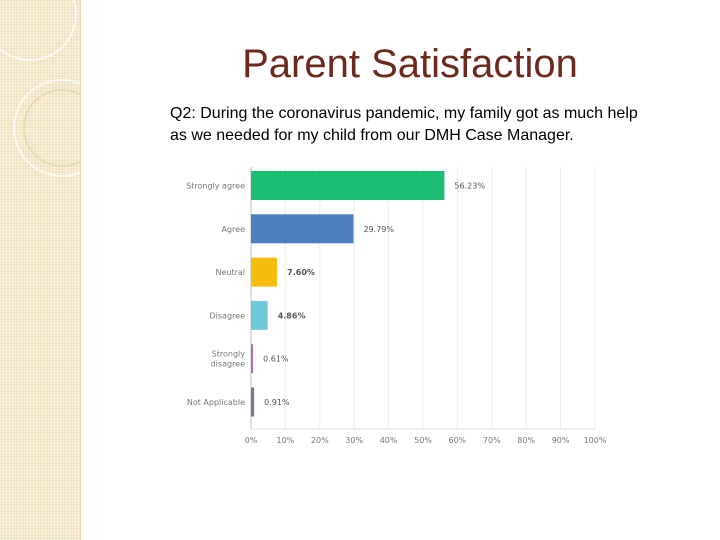  Describe the element at coordinates (216, 402) in the screenshot. I see `category-label: Not Applicable` at that location.